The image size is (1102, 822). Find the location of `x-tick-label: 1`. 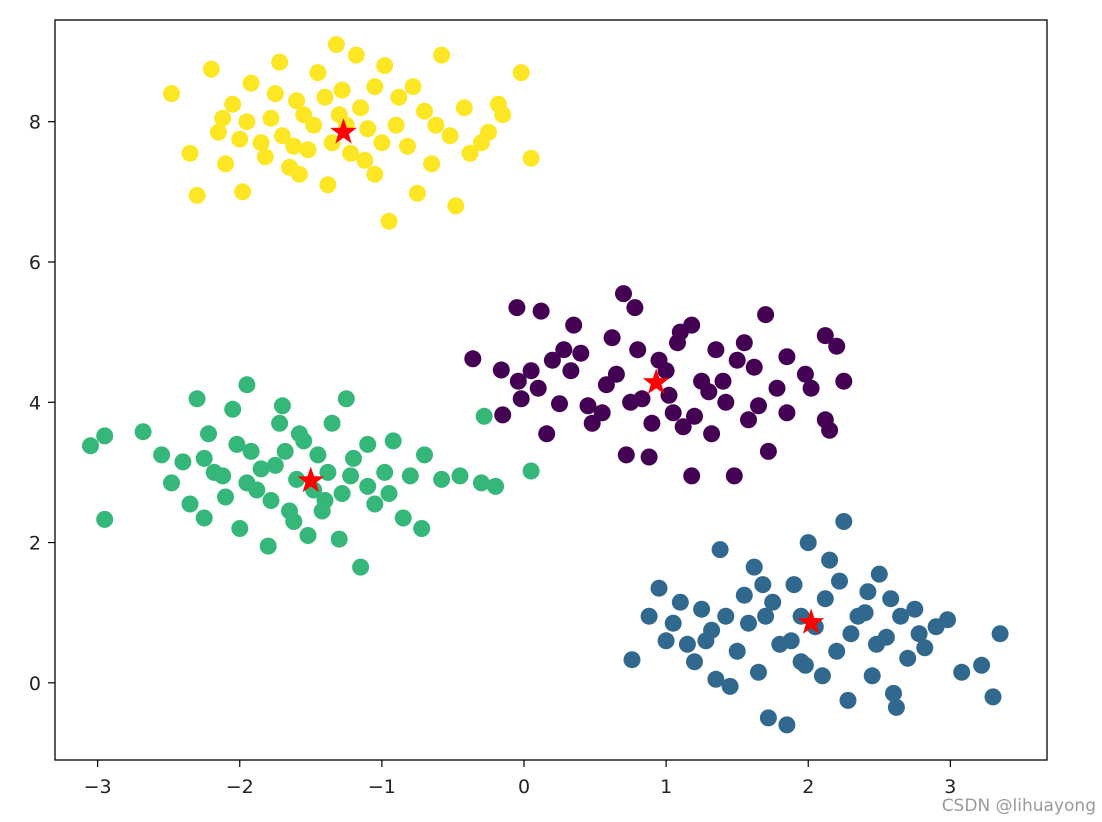

x-tick-label: 1 is located at coordinates (666, 787).